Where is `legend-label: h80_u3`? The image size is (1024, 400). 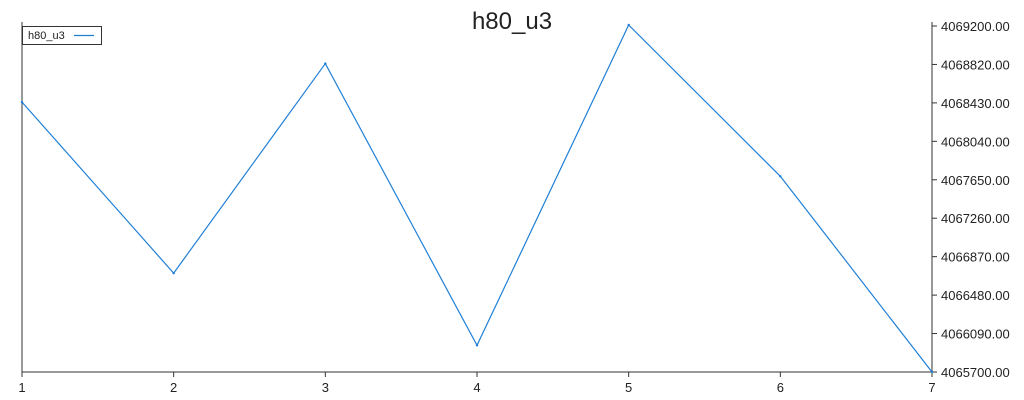
legend-label: h80_u3 is located at coordinates (46, 36).